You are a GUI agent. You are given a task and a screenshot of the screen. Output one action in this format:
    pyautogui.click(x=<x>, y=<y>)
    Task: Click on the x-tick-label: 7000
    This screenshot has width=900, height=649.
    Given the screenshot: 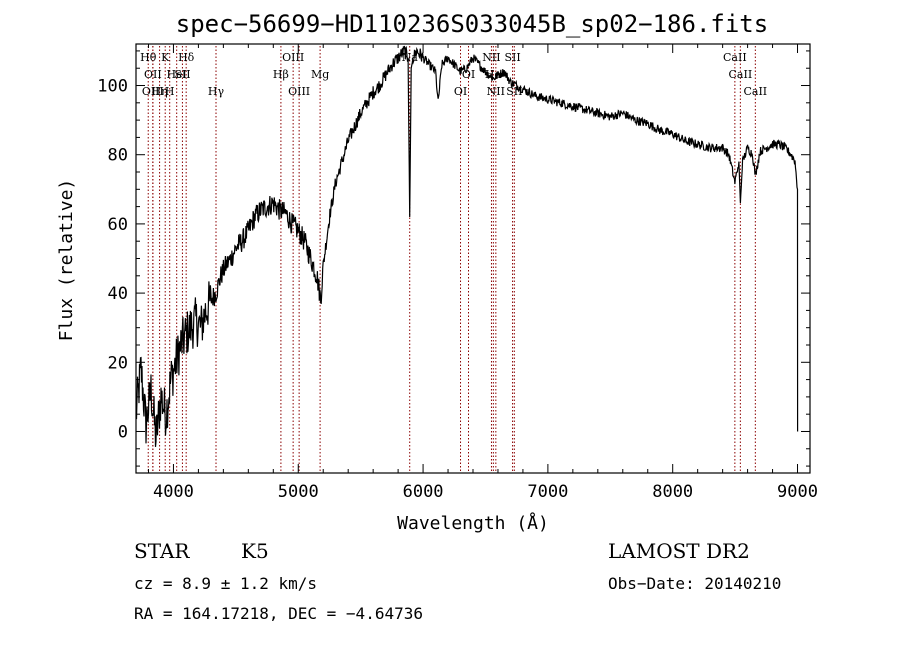 What is the action you would take?
    pyautogui.click(x=547, y=492)
    